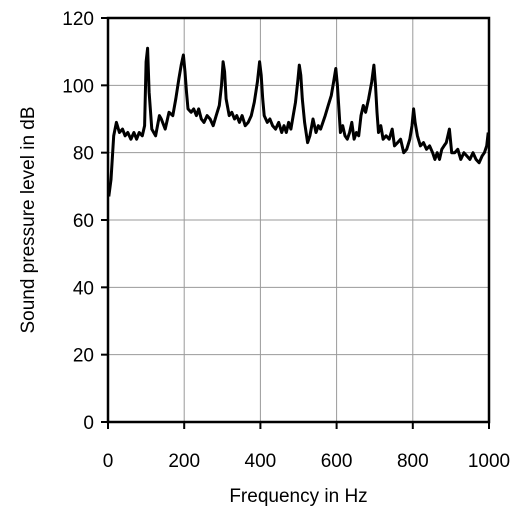 Image resolution: width=530 pixels, height=510 pixels. Describe the element at coordinates (261, 461) in the screenshot. I see `x-tick-label: 400` at that location.